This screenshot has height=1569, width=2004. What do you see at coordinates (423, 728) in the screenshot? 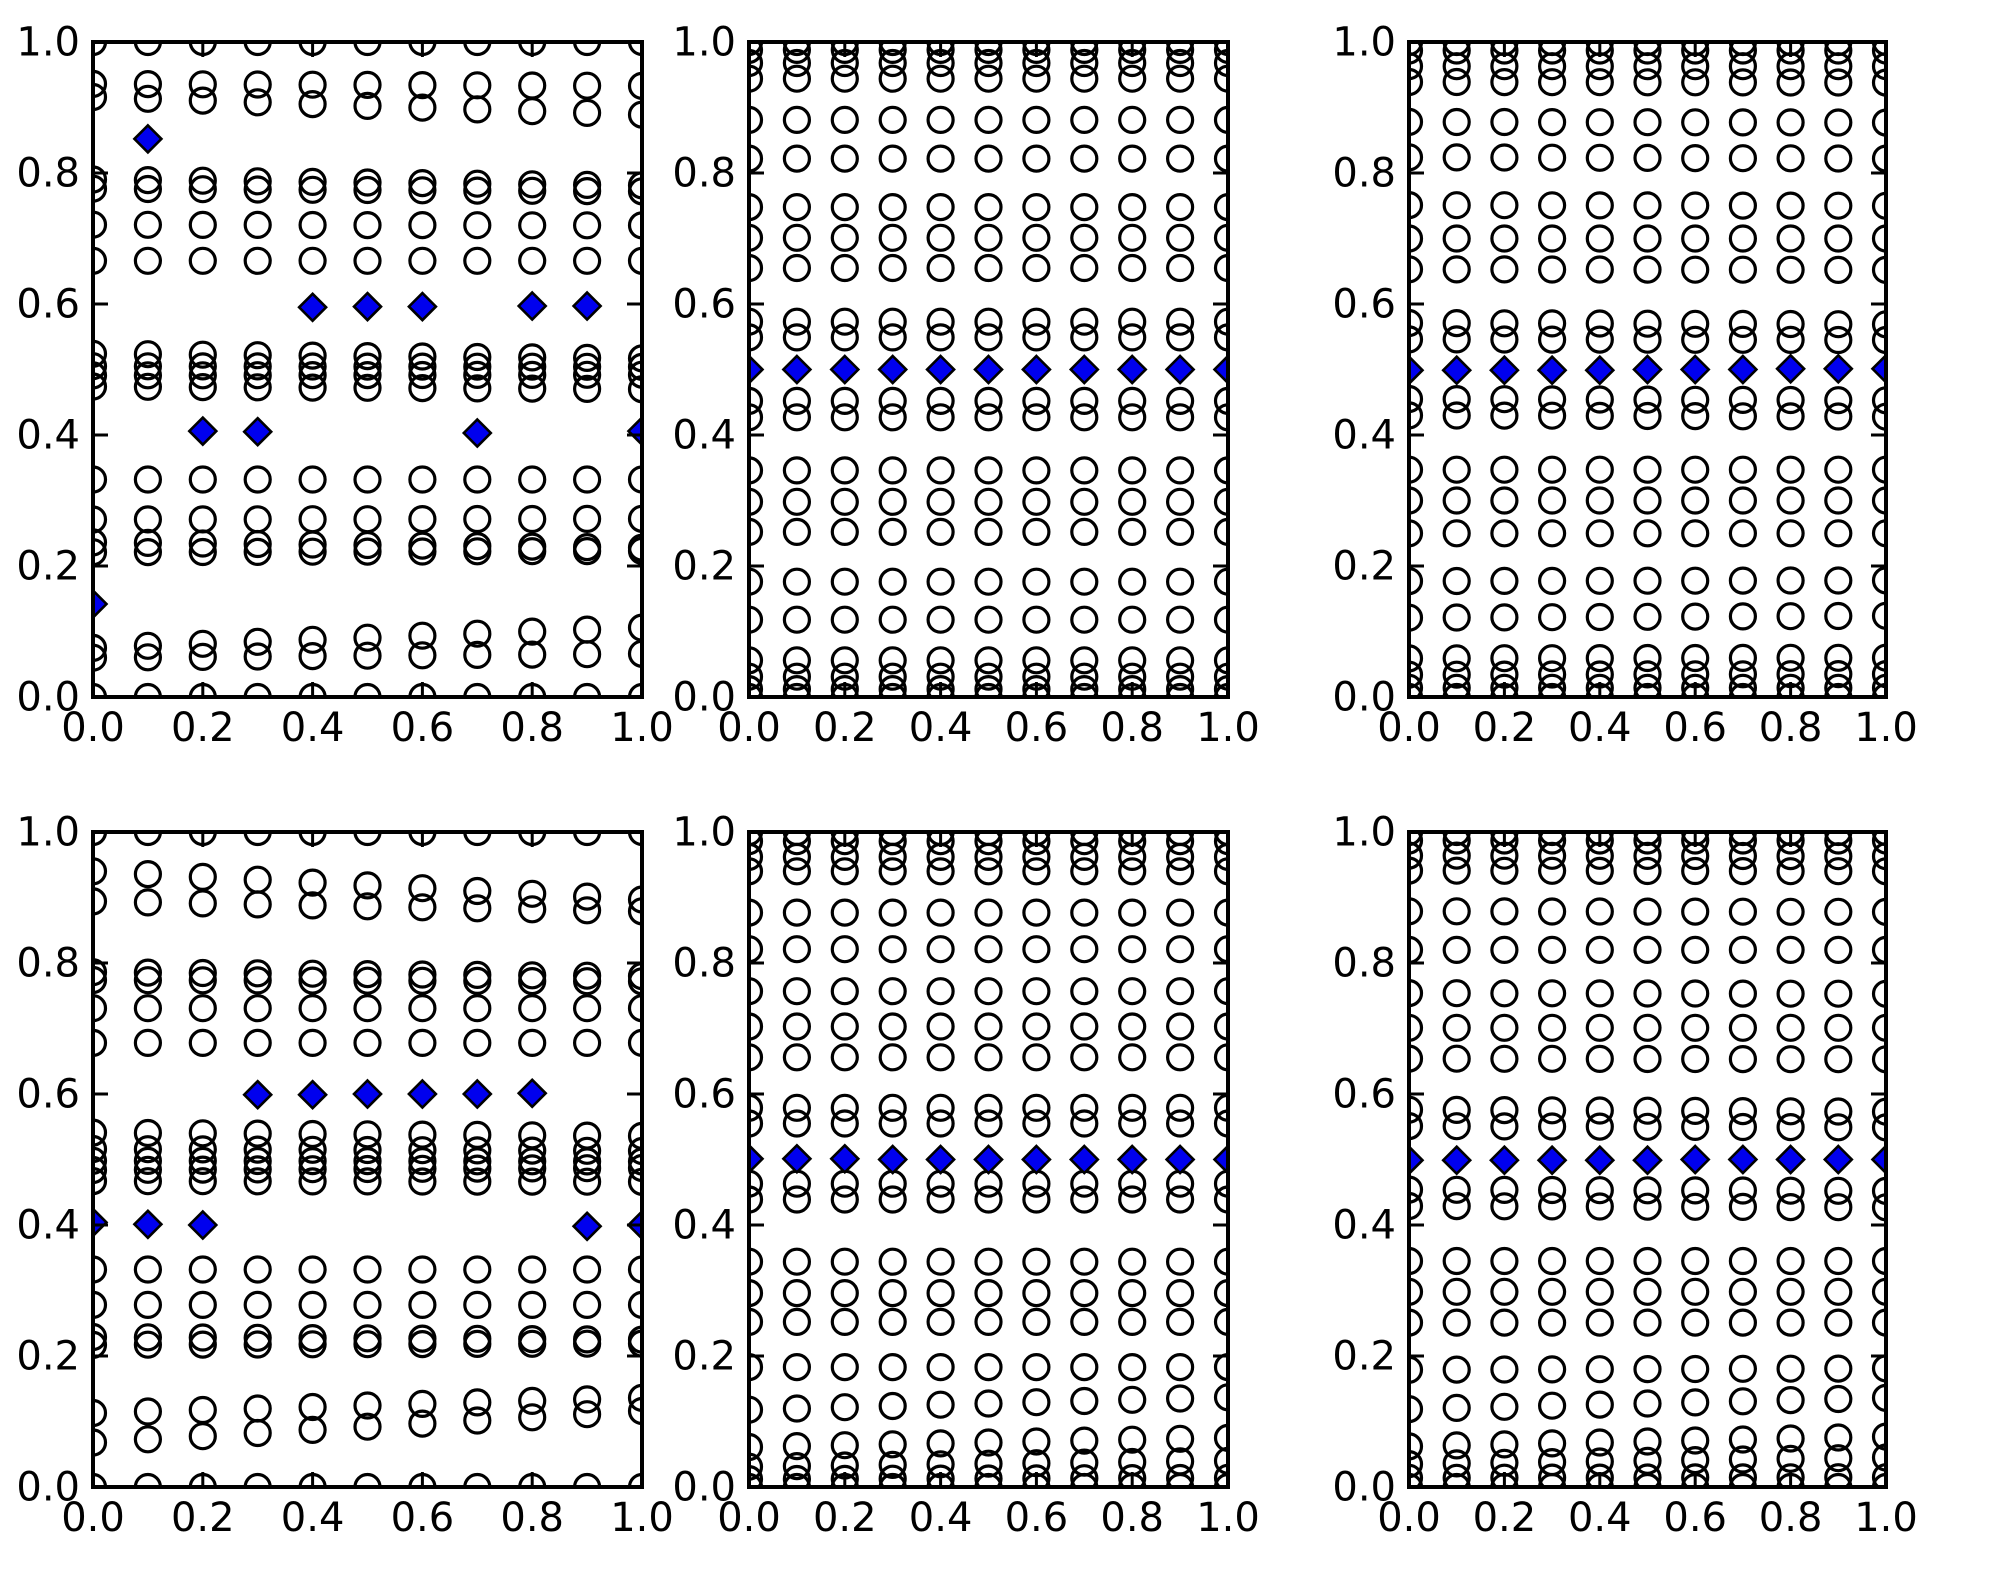
I see `x-tick-label: 0.6` at bounding box center [423, 728].